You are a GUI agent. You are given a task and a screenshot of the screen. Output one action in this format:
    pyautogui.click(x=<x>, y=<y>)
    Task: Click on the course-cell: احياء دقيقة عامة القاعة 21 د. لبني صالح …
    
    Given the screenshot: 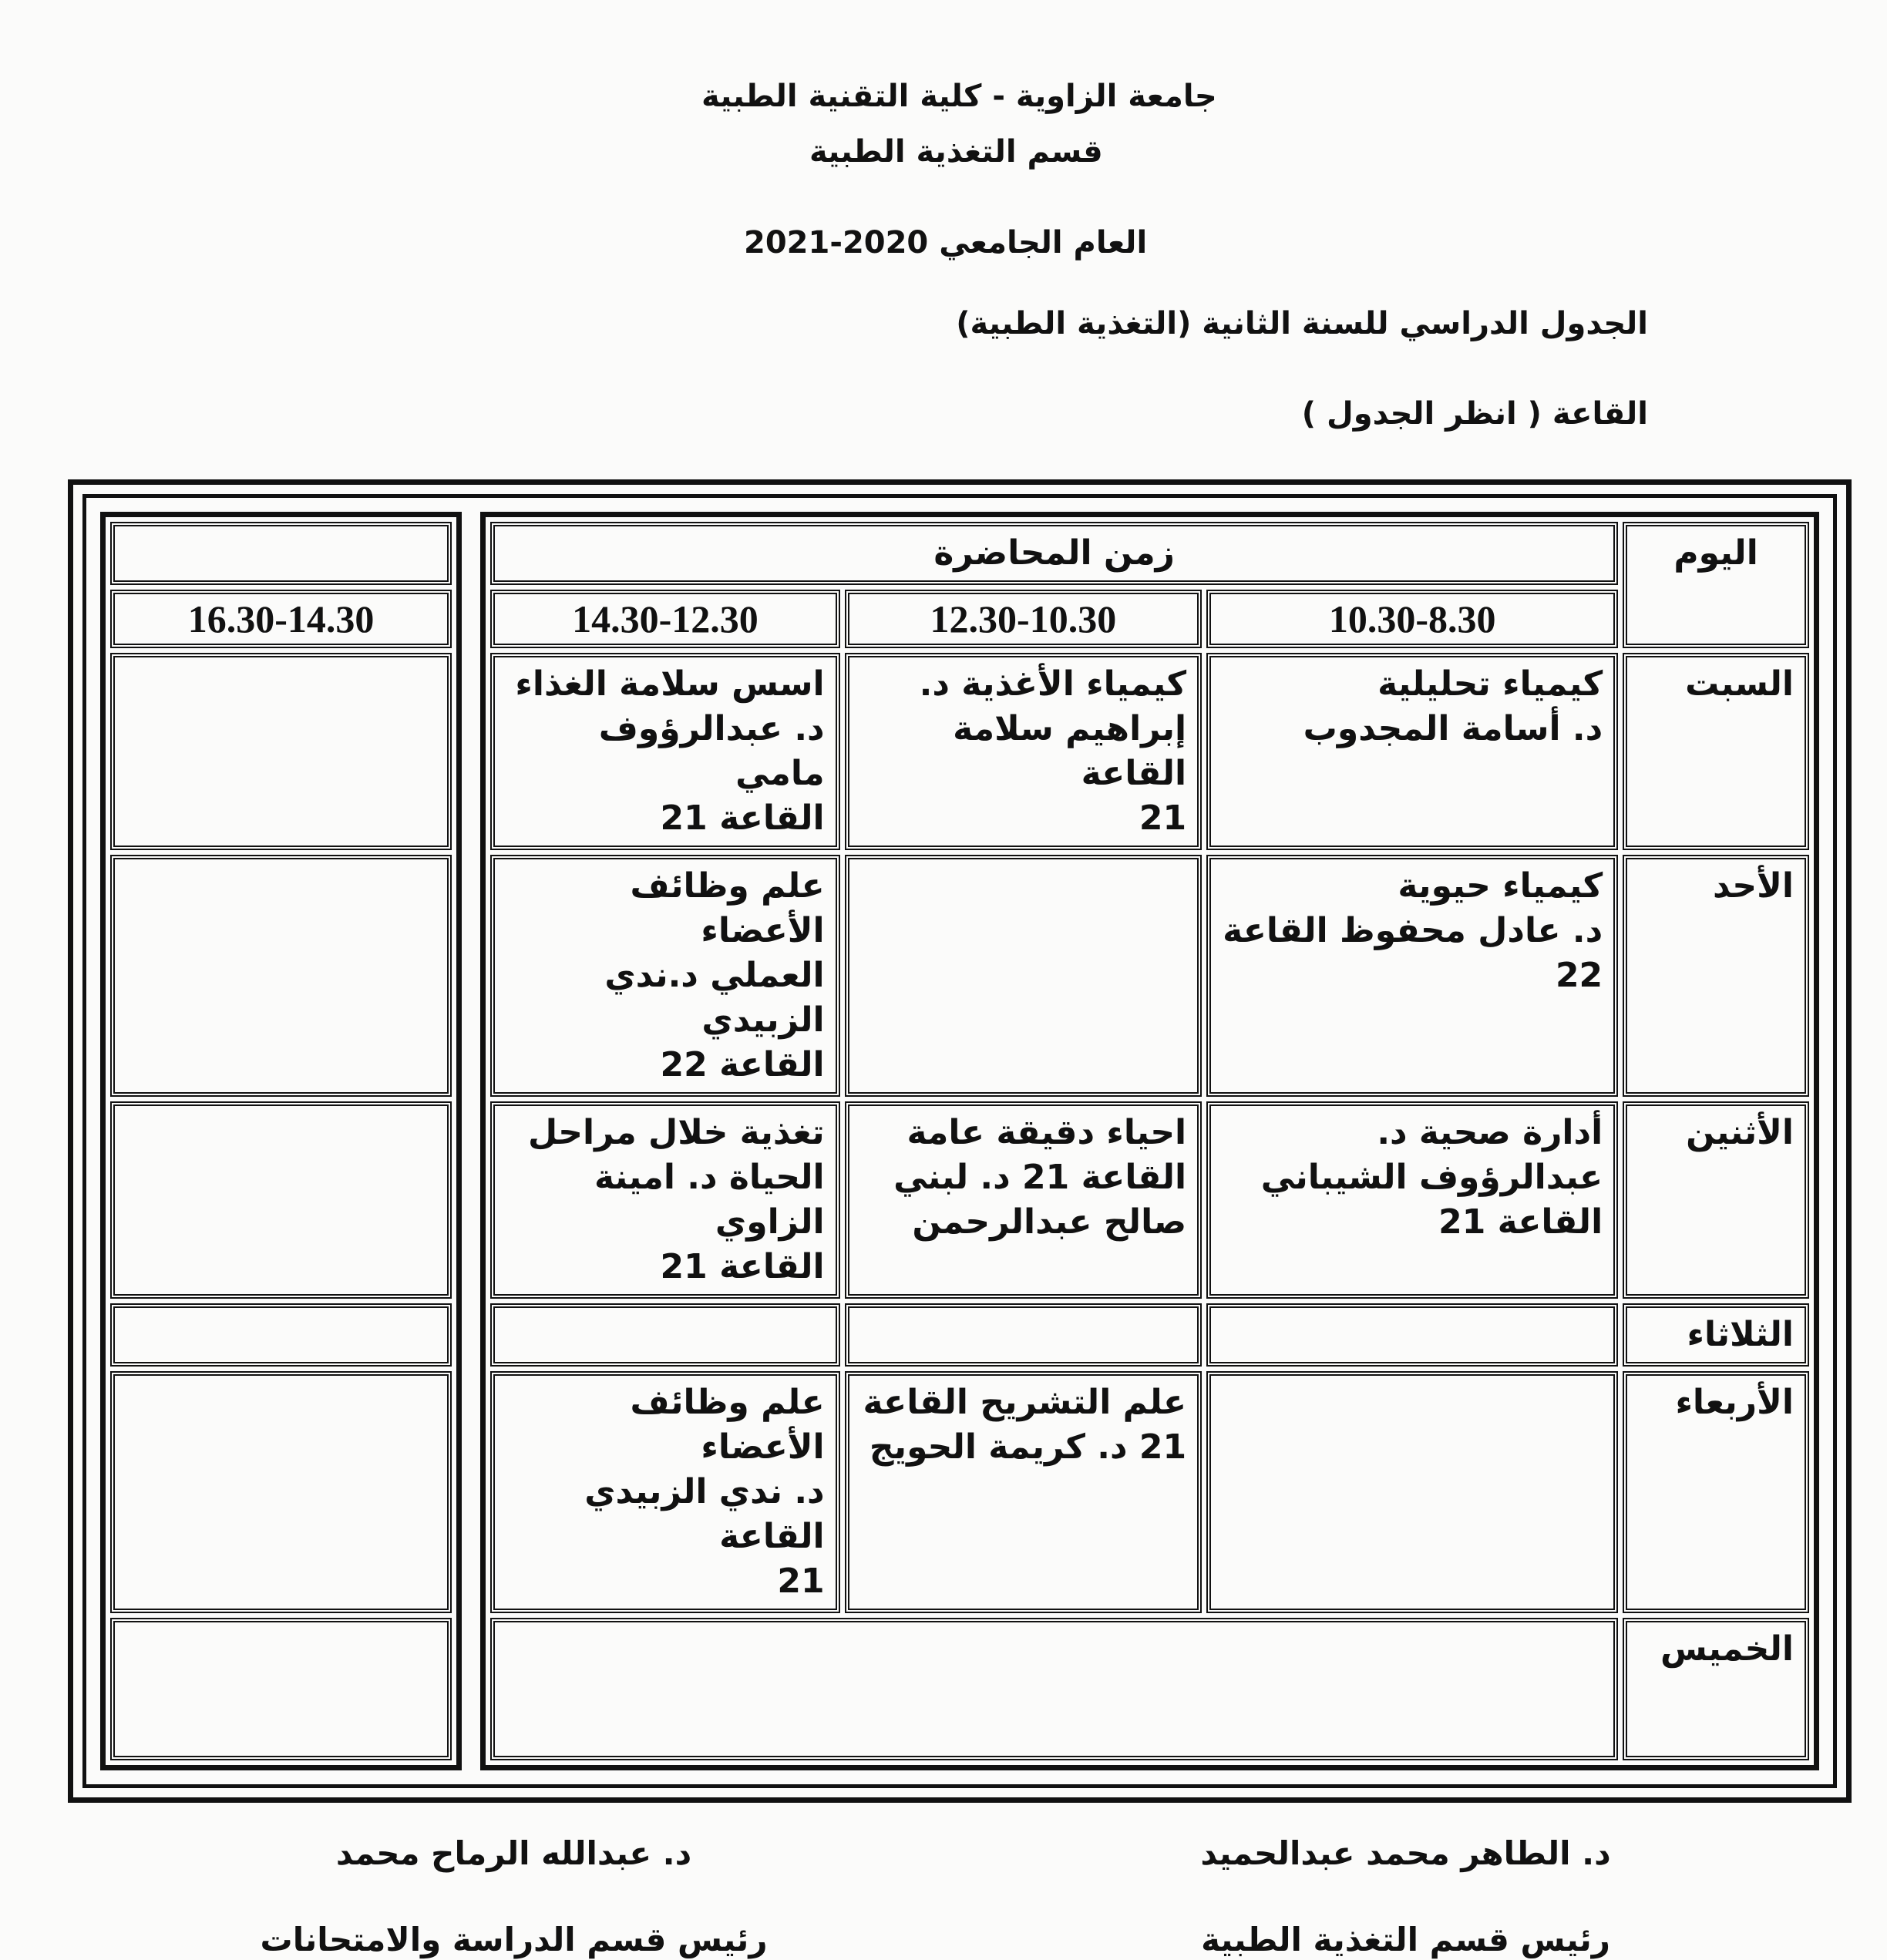 What is the action you would take?
    pyautogui.click(x=1023, y=1200)
    